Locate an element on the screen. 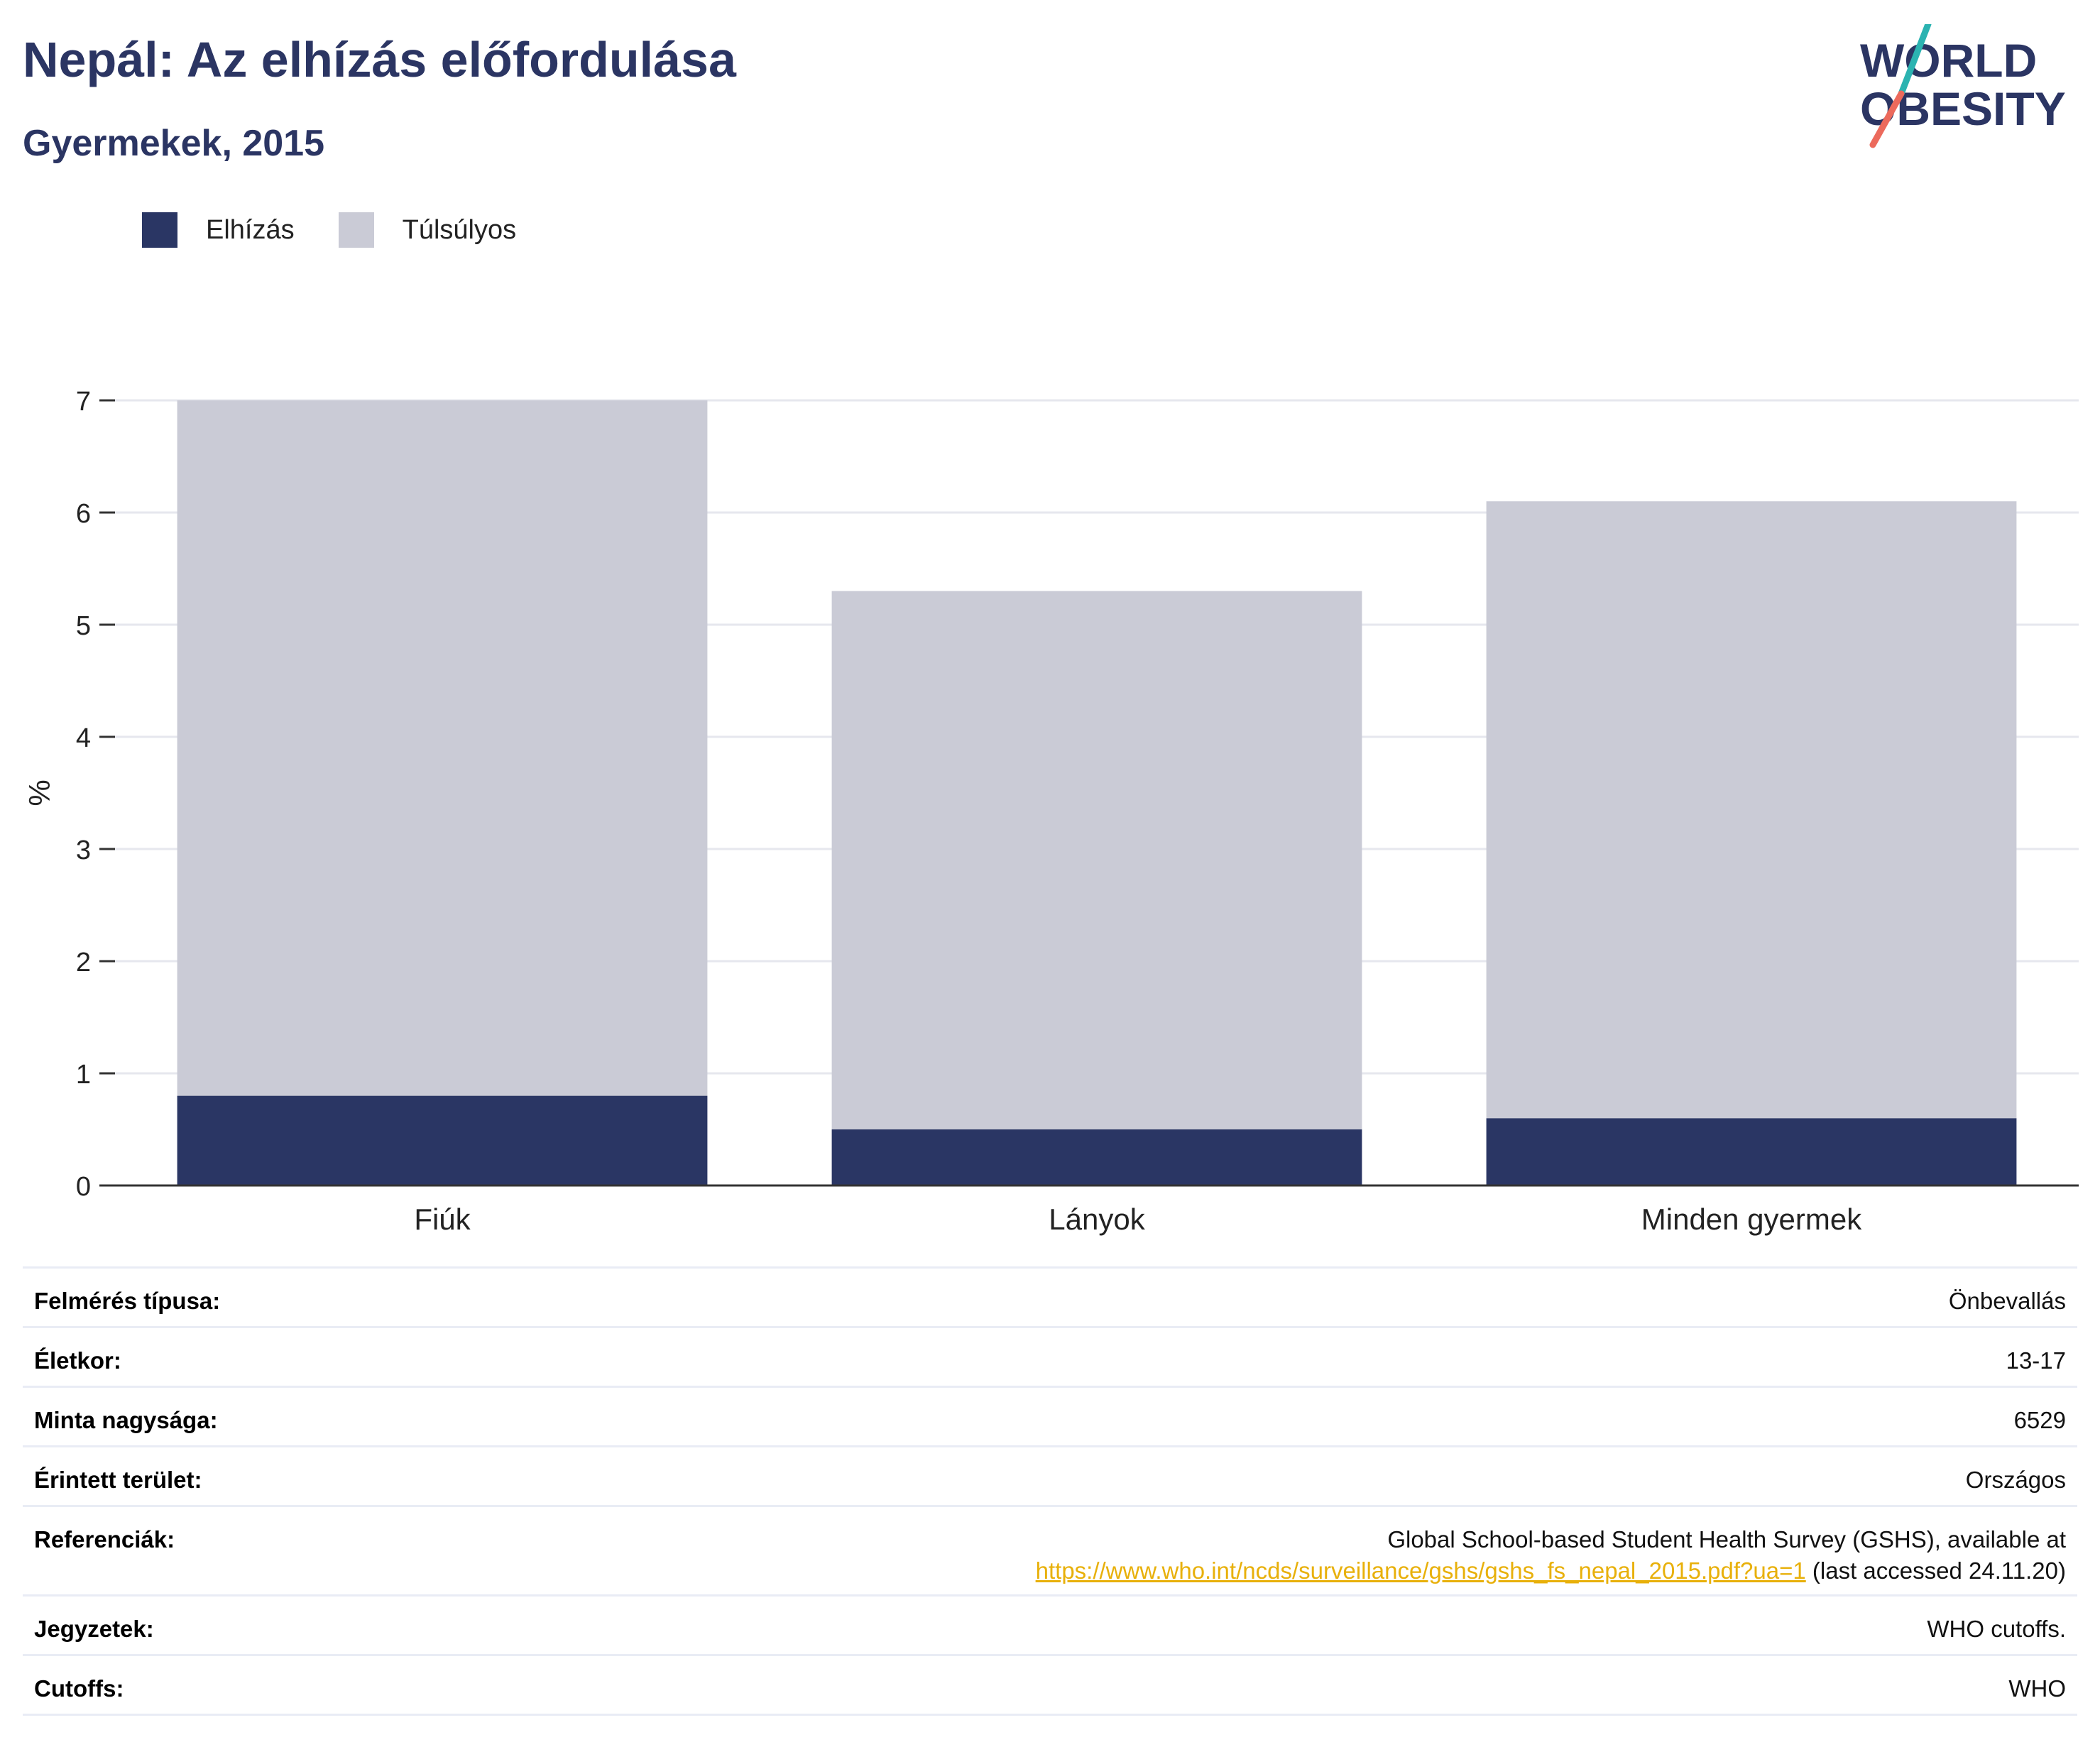 The width and height of the screenshot is (2100, 1747). legend-label-overweight: Túlsúlyos is located at coordinates (459, 229).